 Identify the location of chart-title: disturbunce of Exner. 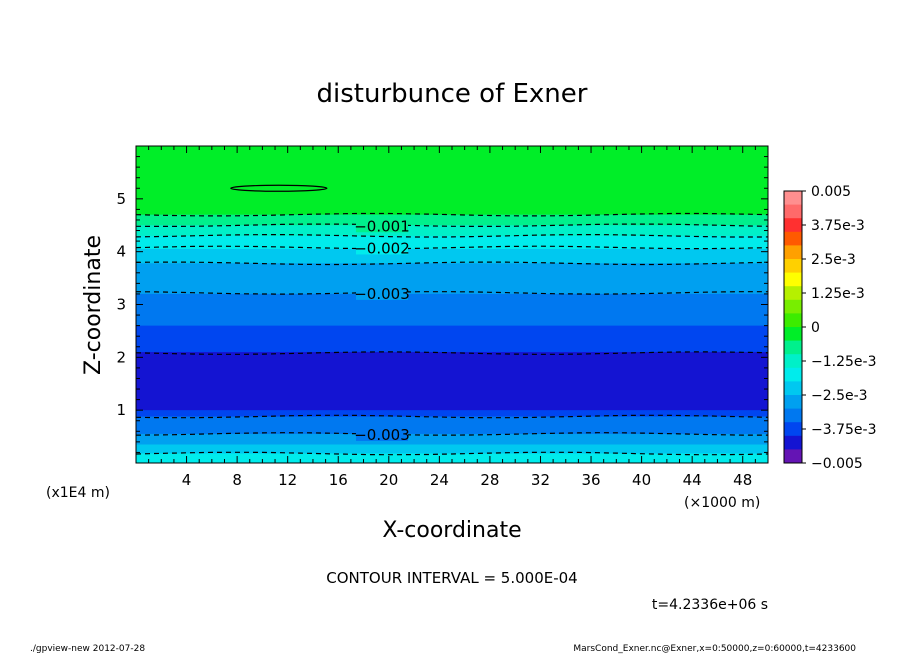
(452, 94).